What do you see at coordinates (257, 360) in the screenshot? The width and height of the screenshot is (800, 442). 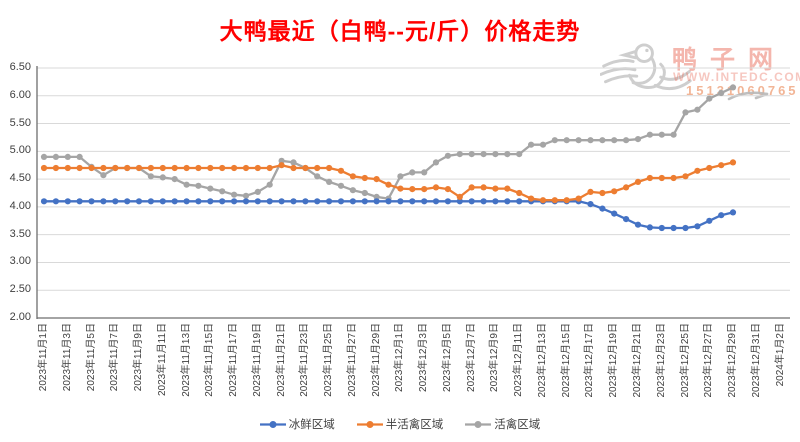 I see `x-tick-label: 2023年11月19日` at bounding box center [257, 360].